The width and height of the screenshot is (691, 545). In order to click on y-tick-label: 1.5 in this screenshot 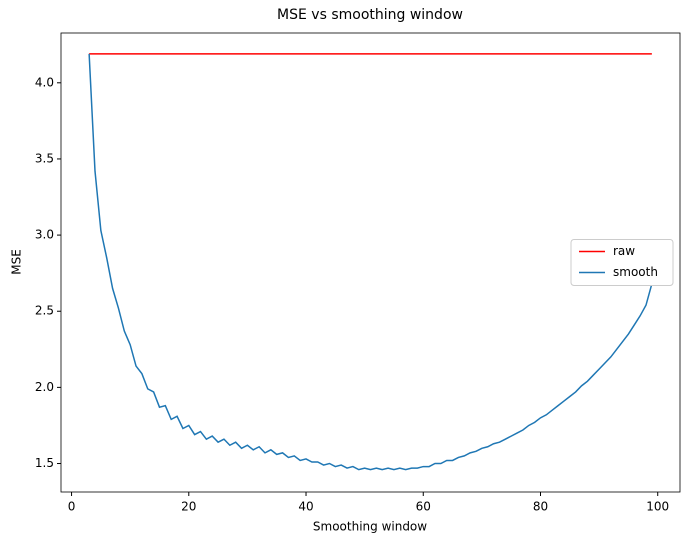, I will do `click(44, 463)`.